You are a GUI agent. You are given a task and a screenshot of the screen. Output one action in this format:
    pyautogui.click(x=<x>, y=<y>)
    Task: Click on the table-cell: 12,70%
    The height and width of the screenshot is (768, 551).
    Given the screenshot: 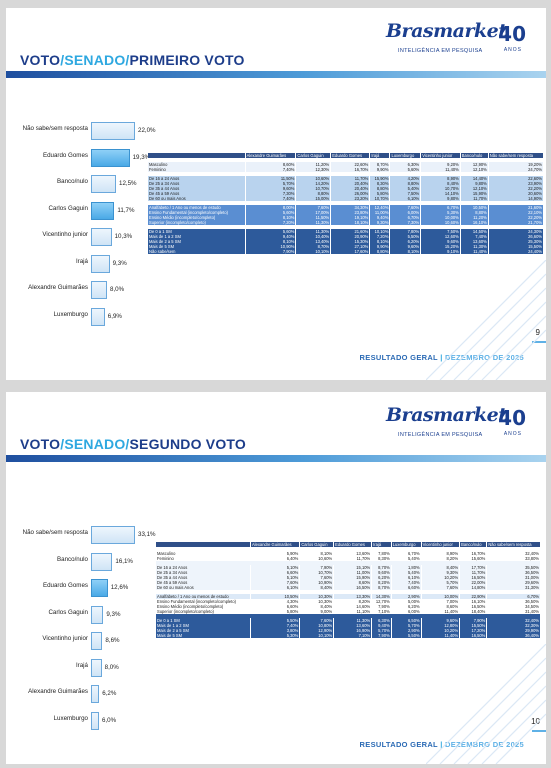 What is the action you would take?
    pyautogui.click(x=381, y=601)
    